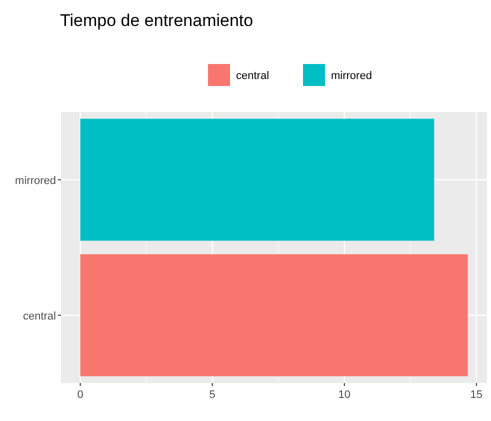 This screenshot has width=491, height=421. What do you see at coordinates (344, 395) in the screenshot?
I see `x-tick-label: 10` at bounding box center [344, 395].